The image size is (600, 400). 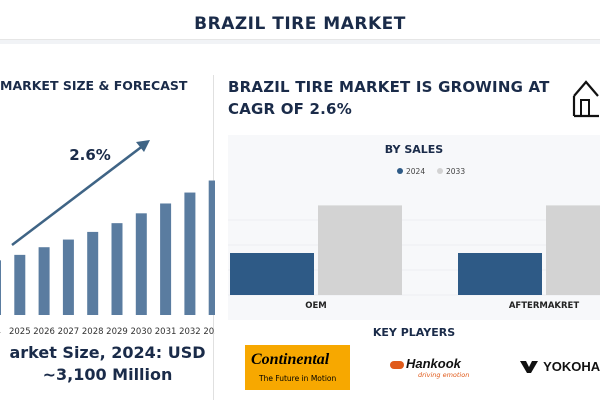 What do you see at coordinates (107, 352) in the screenshot?
I see `market-size-line-1: arket Size, 2024: USD` at bounding box center [107, 352].